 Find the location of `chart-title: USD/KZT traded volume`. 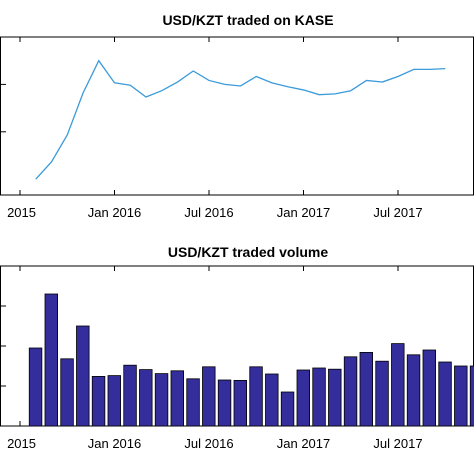

chart-title: USD/KZT traded volume is located at coordinates (248, 252).